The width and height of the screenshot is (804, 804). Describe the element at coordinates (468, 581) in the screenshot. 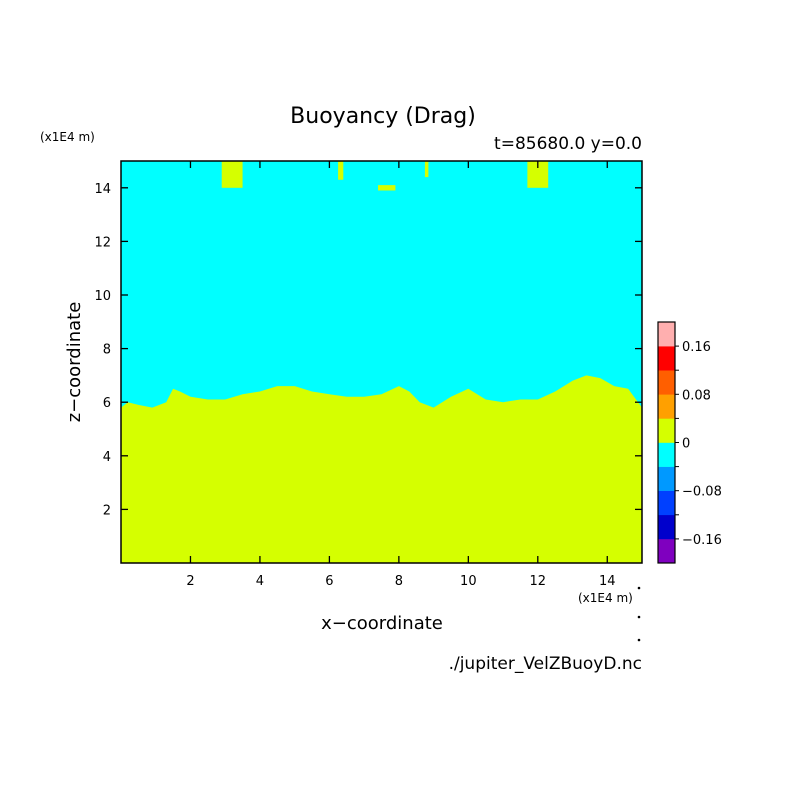

I see `x-tick-label: 10` at that location.